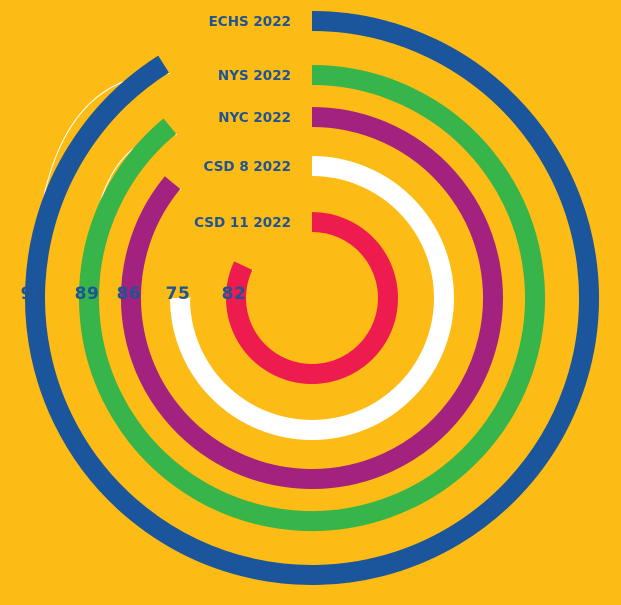 The height and width of the screenshot is (605, 621). I want to click on value-label-nys-2022: 89, so click(87, 294).